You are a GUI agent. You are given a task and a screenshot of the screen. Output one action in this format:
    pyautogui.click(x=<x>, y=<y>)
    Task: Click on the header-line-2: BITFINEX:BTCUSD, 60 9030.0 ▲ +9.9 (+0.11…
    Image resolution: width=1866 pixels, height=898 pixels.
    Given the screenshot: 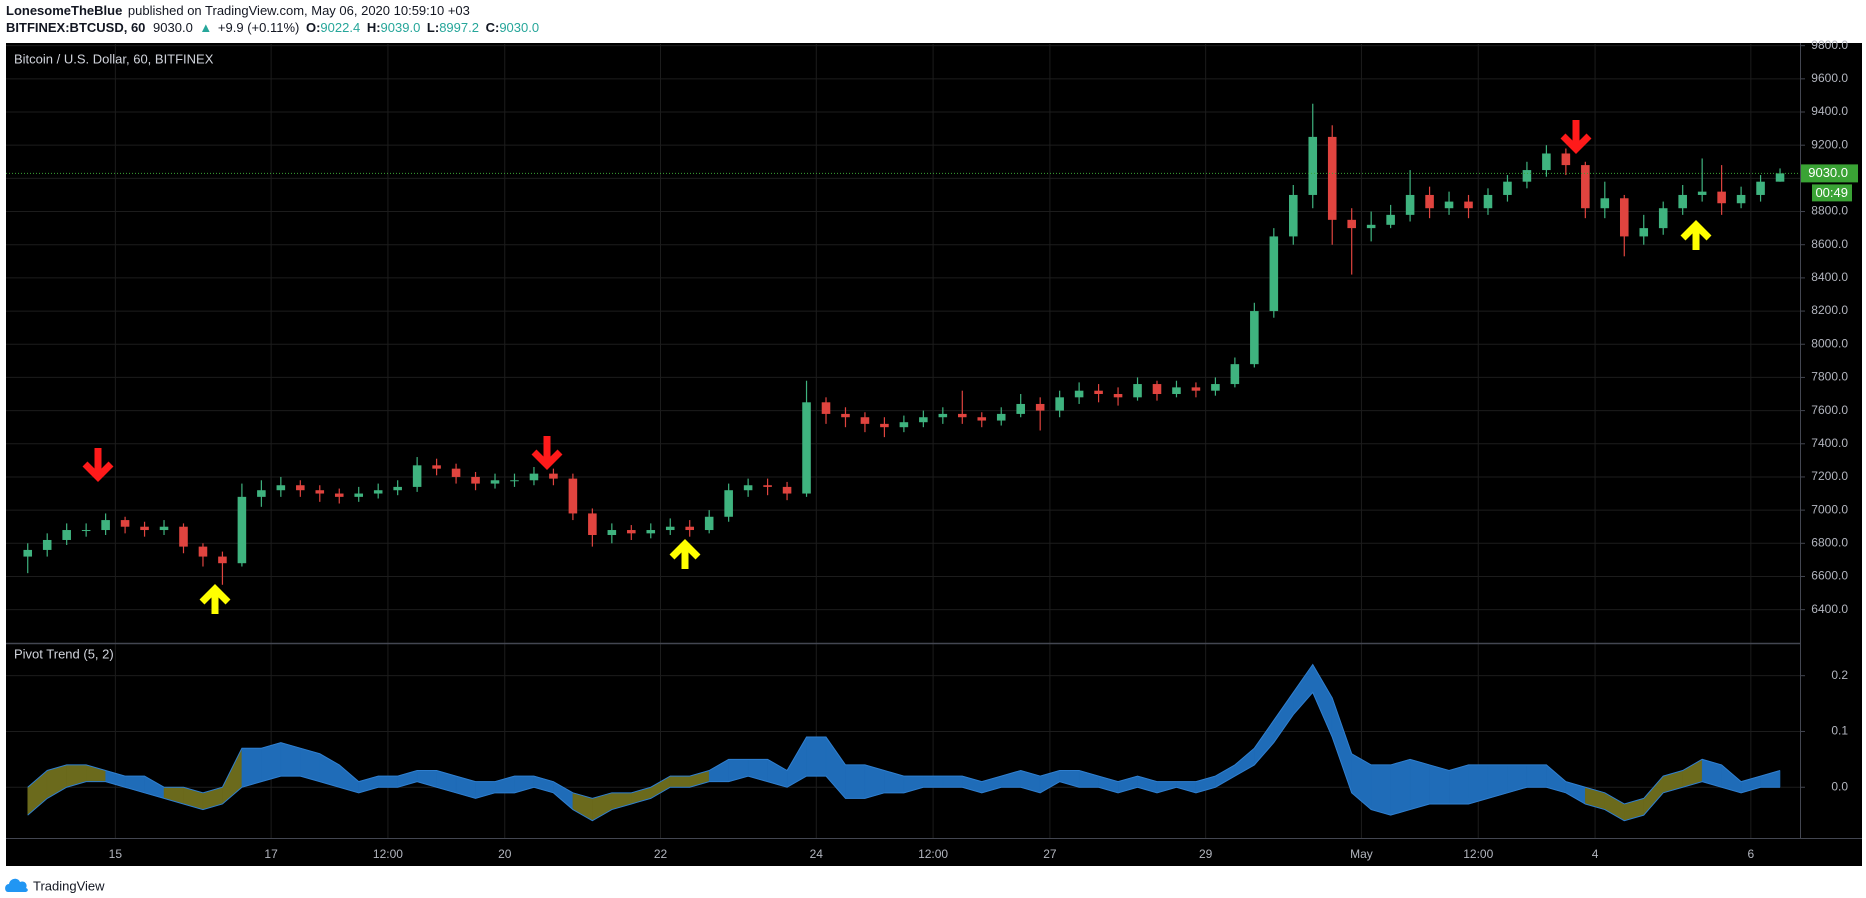 What is the action you would take?
    pyautogui.click(x=272, y=27)
    